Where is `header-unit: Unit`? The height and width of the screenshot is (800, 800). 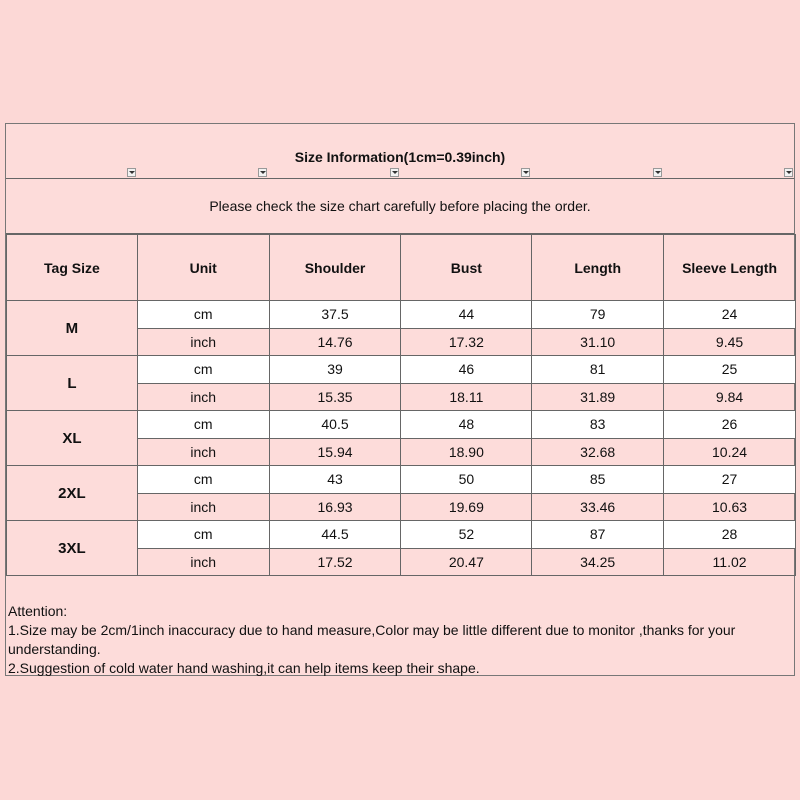
header-unit: Unit is located at coordinates (203, 267).